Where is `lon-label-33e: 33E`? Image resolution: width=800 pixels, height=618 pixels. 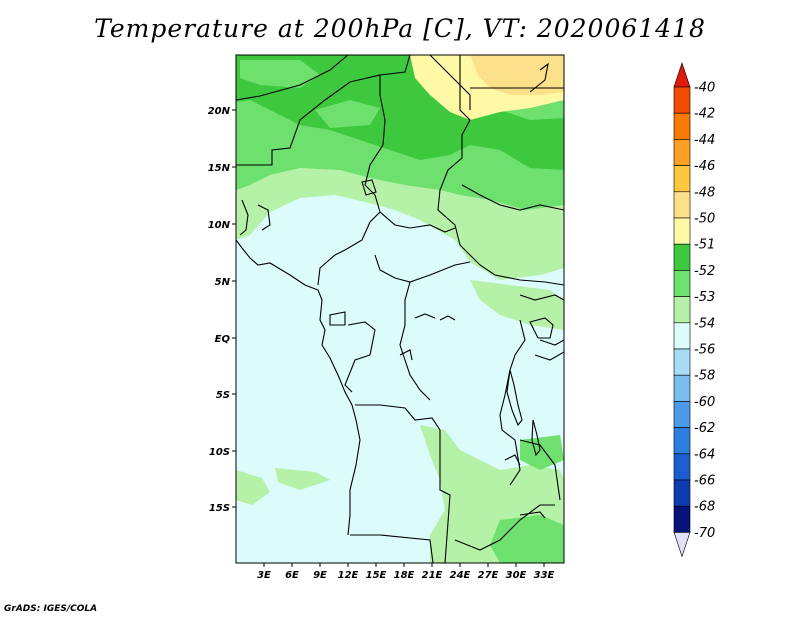 lon-label-33e: 33E is located at coordinates (544, 575).